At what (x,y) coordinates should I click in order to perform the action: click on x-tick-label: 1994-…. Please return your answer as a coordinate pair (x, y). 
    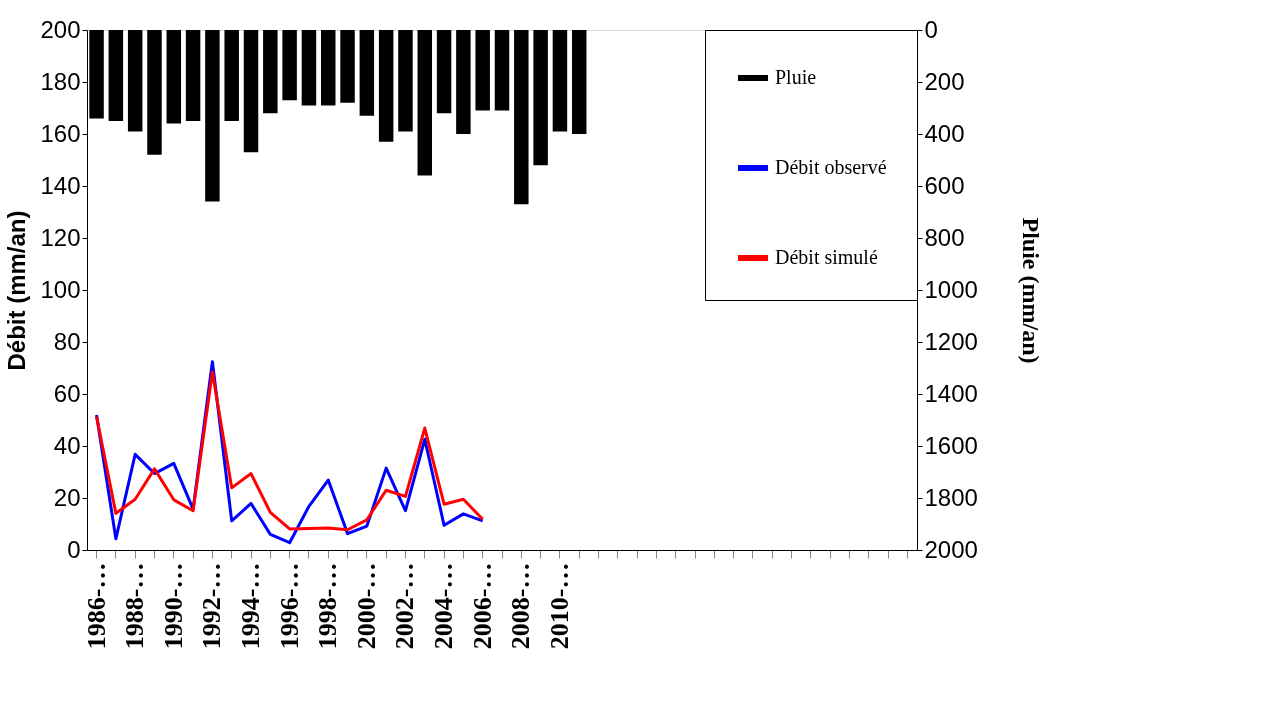
    Looking at the image, I should click on (251, 606).